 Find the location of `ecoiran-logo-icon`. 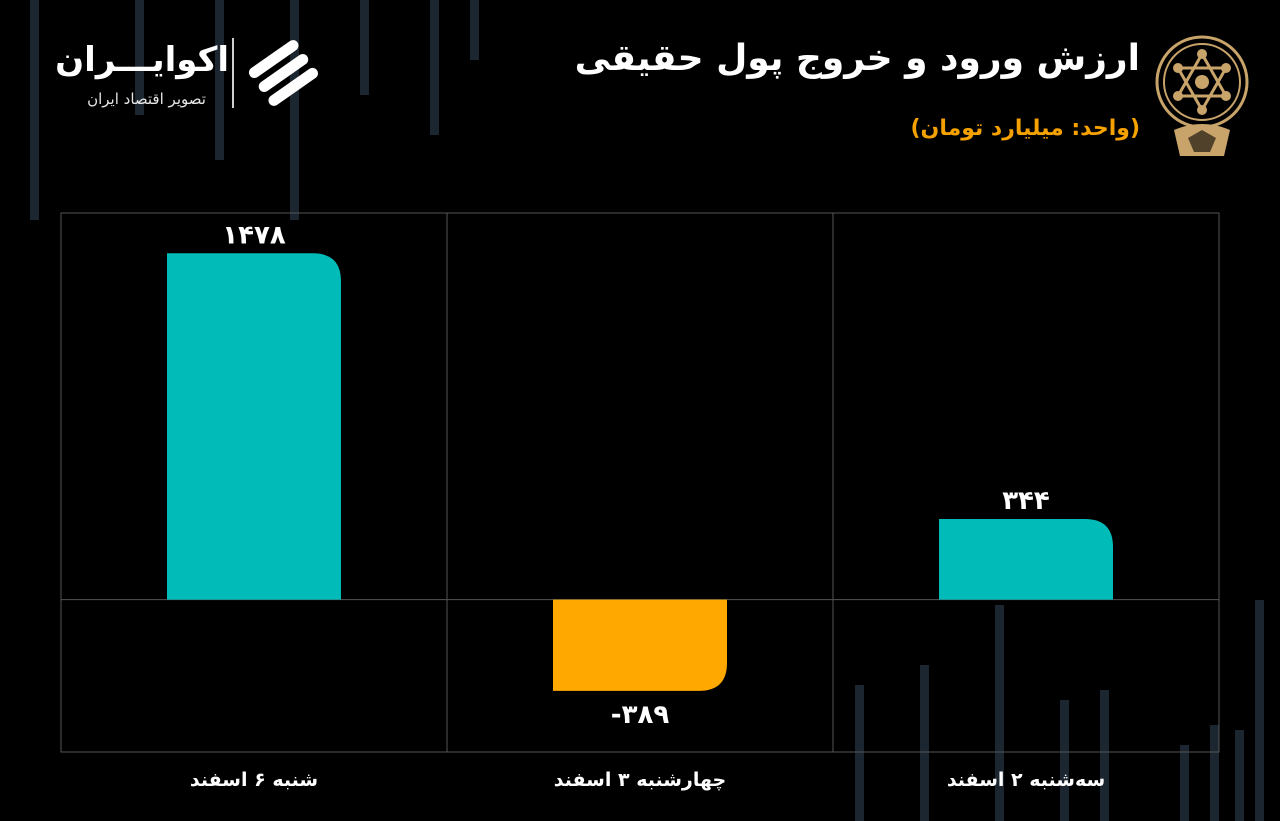

ecoiran-logo-icon is located at coordinates (283, 73).